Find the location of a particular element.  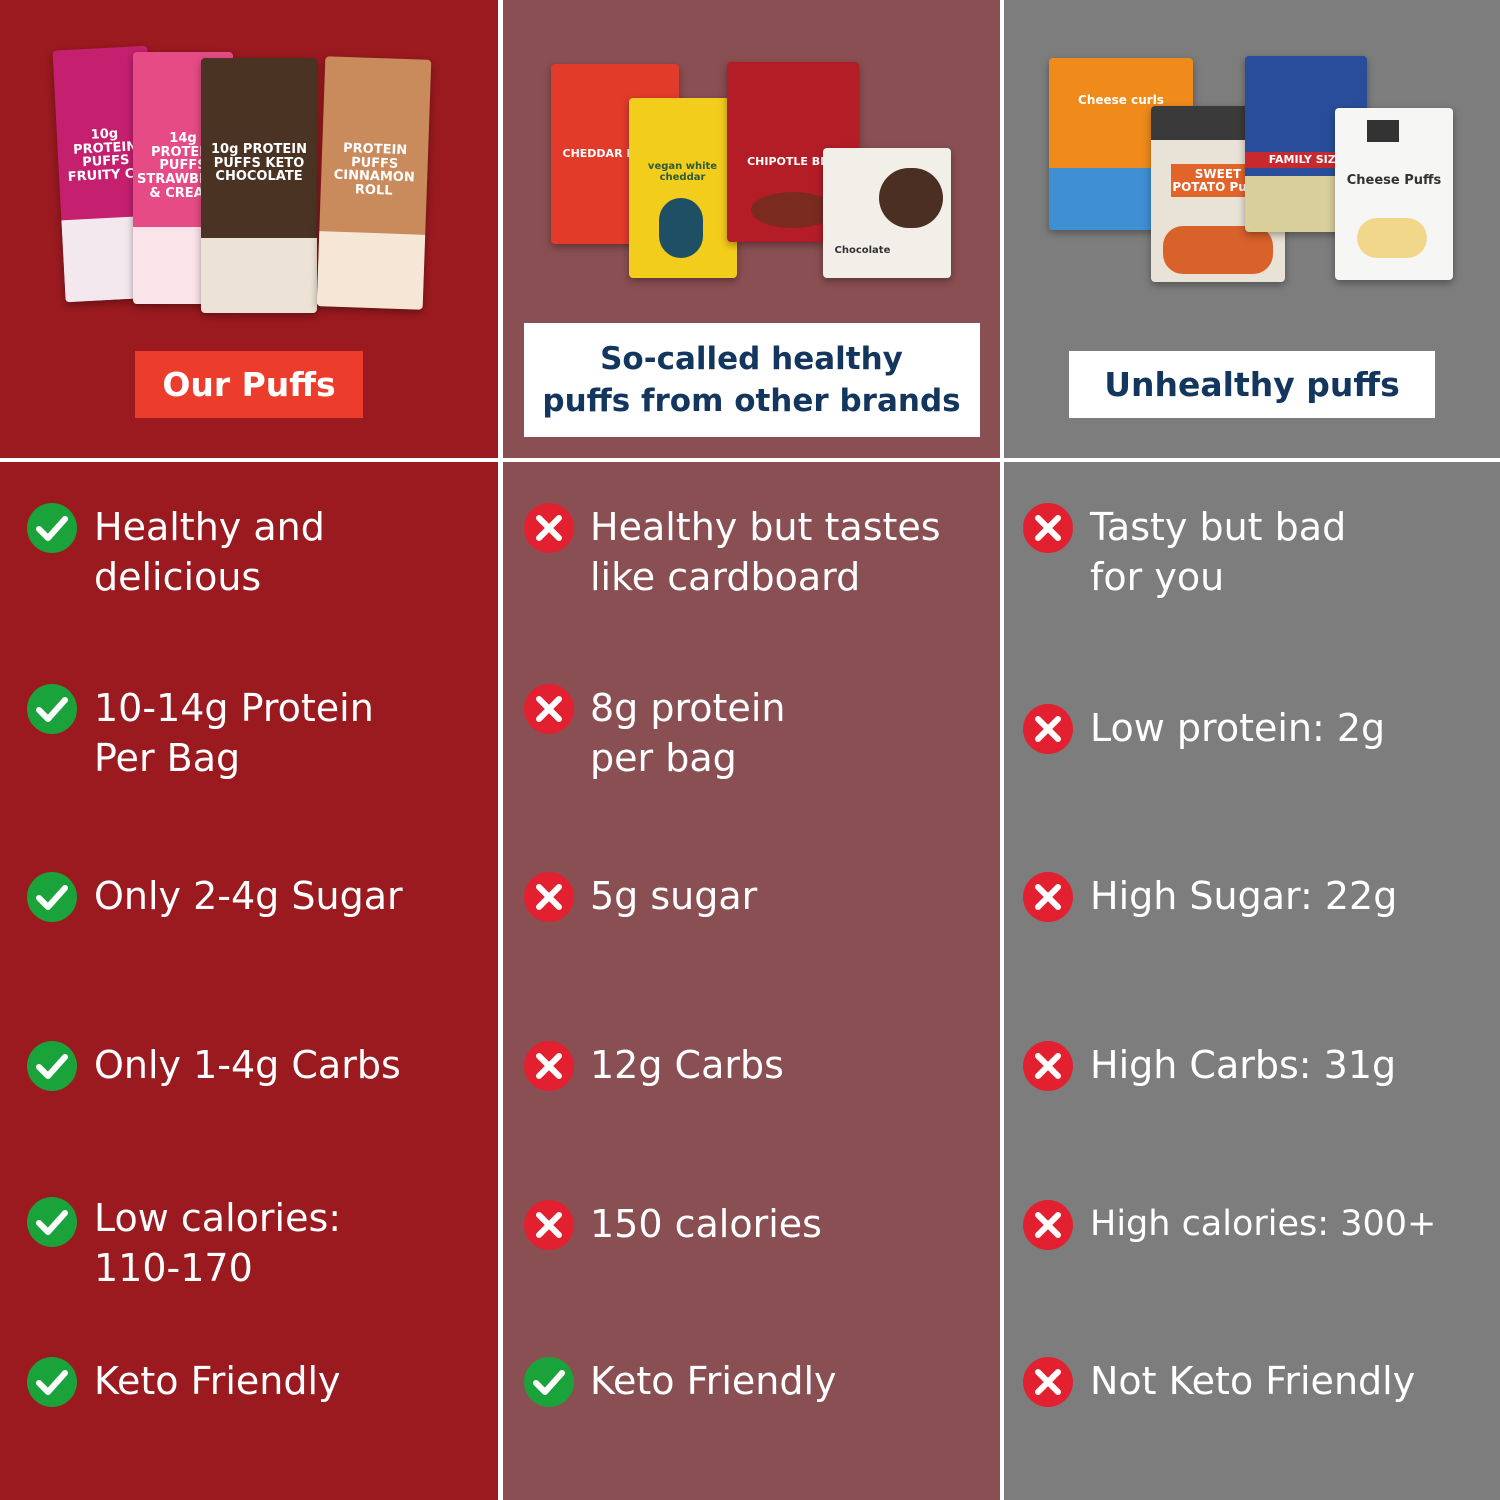

product-bag: PROTEIN PUFFS CINNAMON ROLL is located at coordinates (374, 183).